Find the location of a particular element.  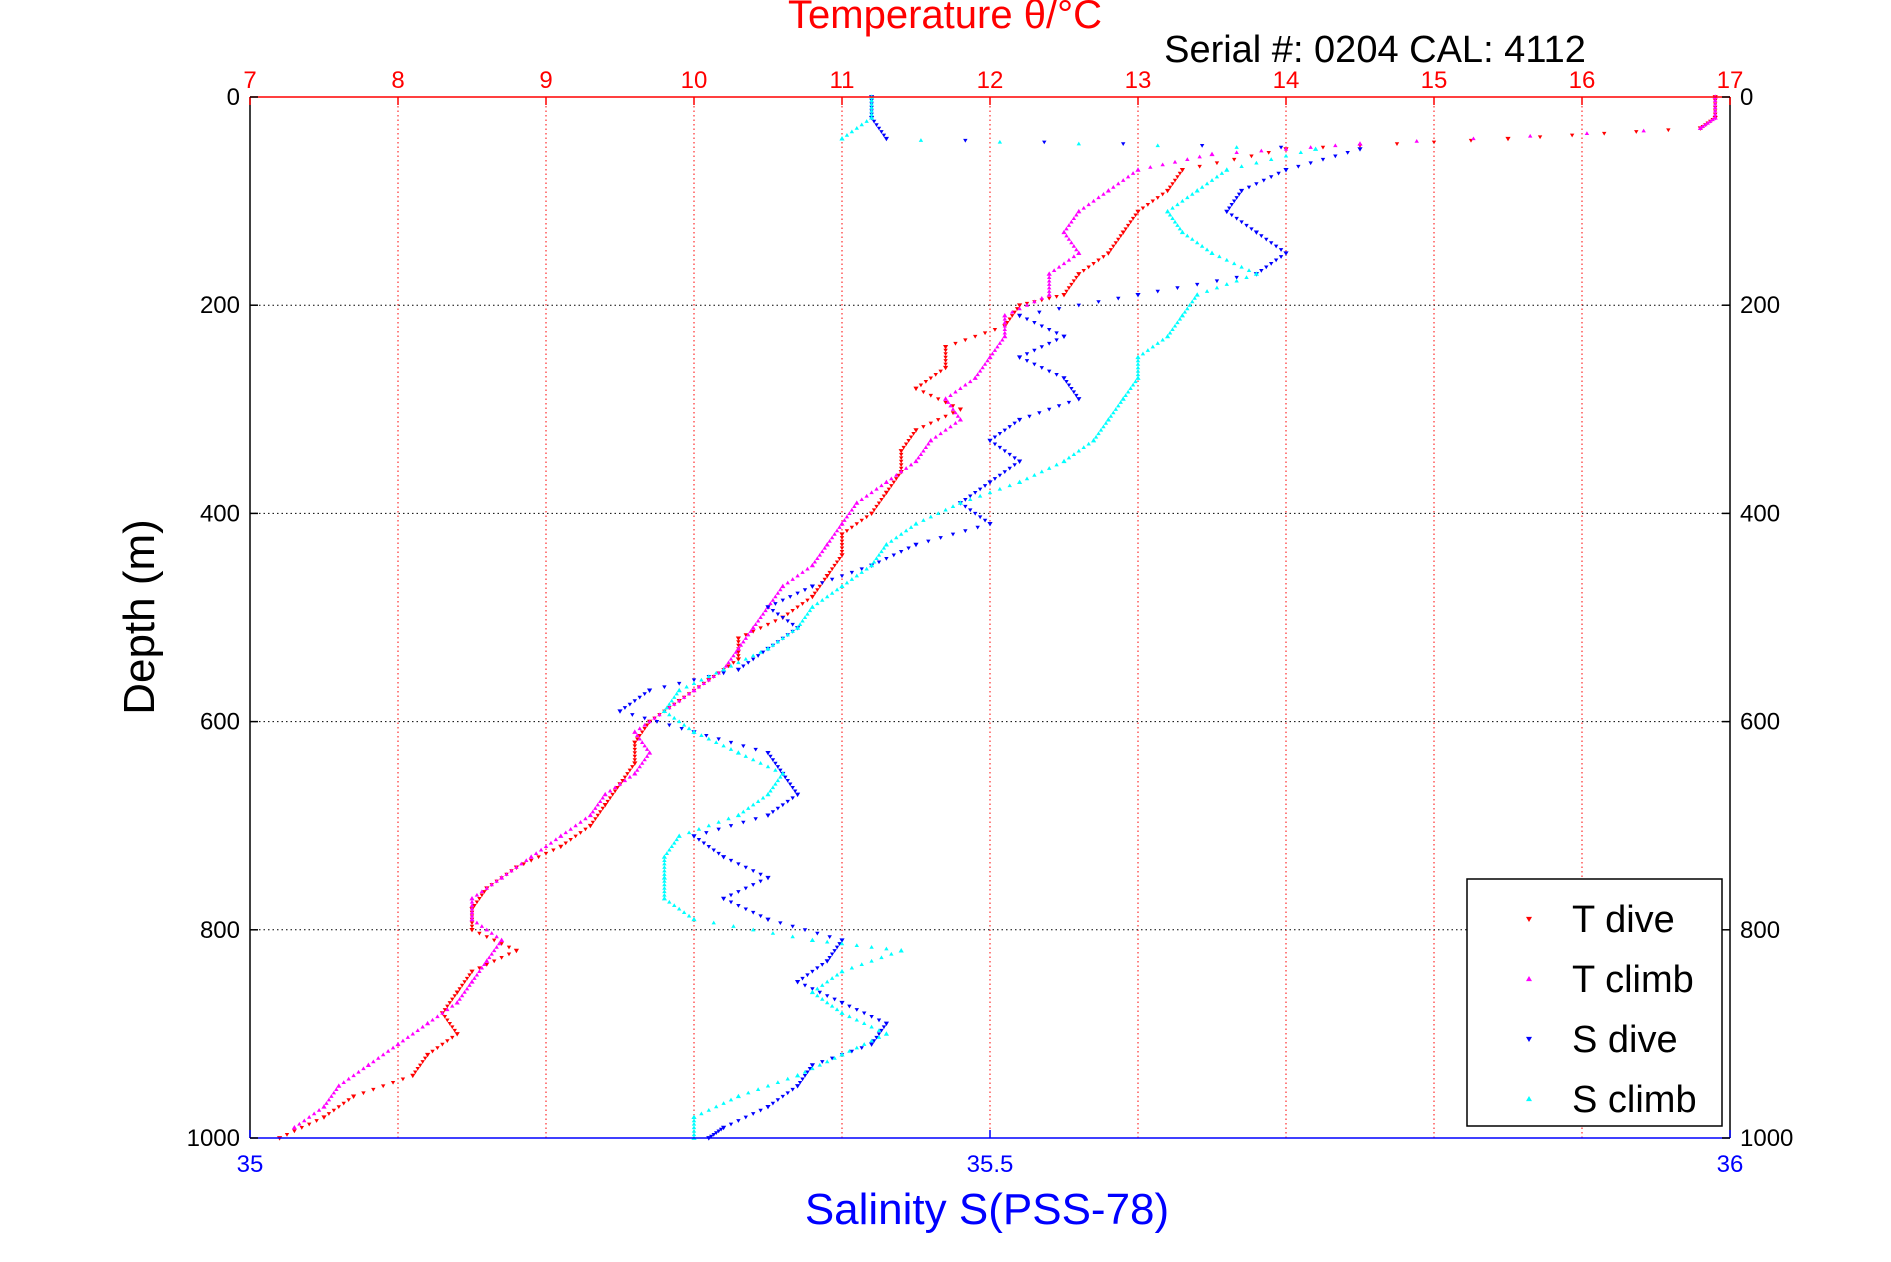

right-tick-label: 600 is located at coordinates (1760, 722).